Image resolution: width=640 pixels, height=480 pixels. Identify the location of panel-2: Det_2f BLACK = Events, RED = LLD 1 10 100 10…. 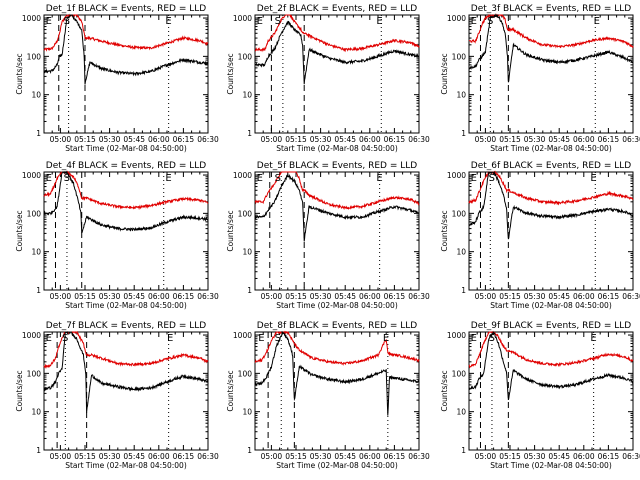
(328, 78).